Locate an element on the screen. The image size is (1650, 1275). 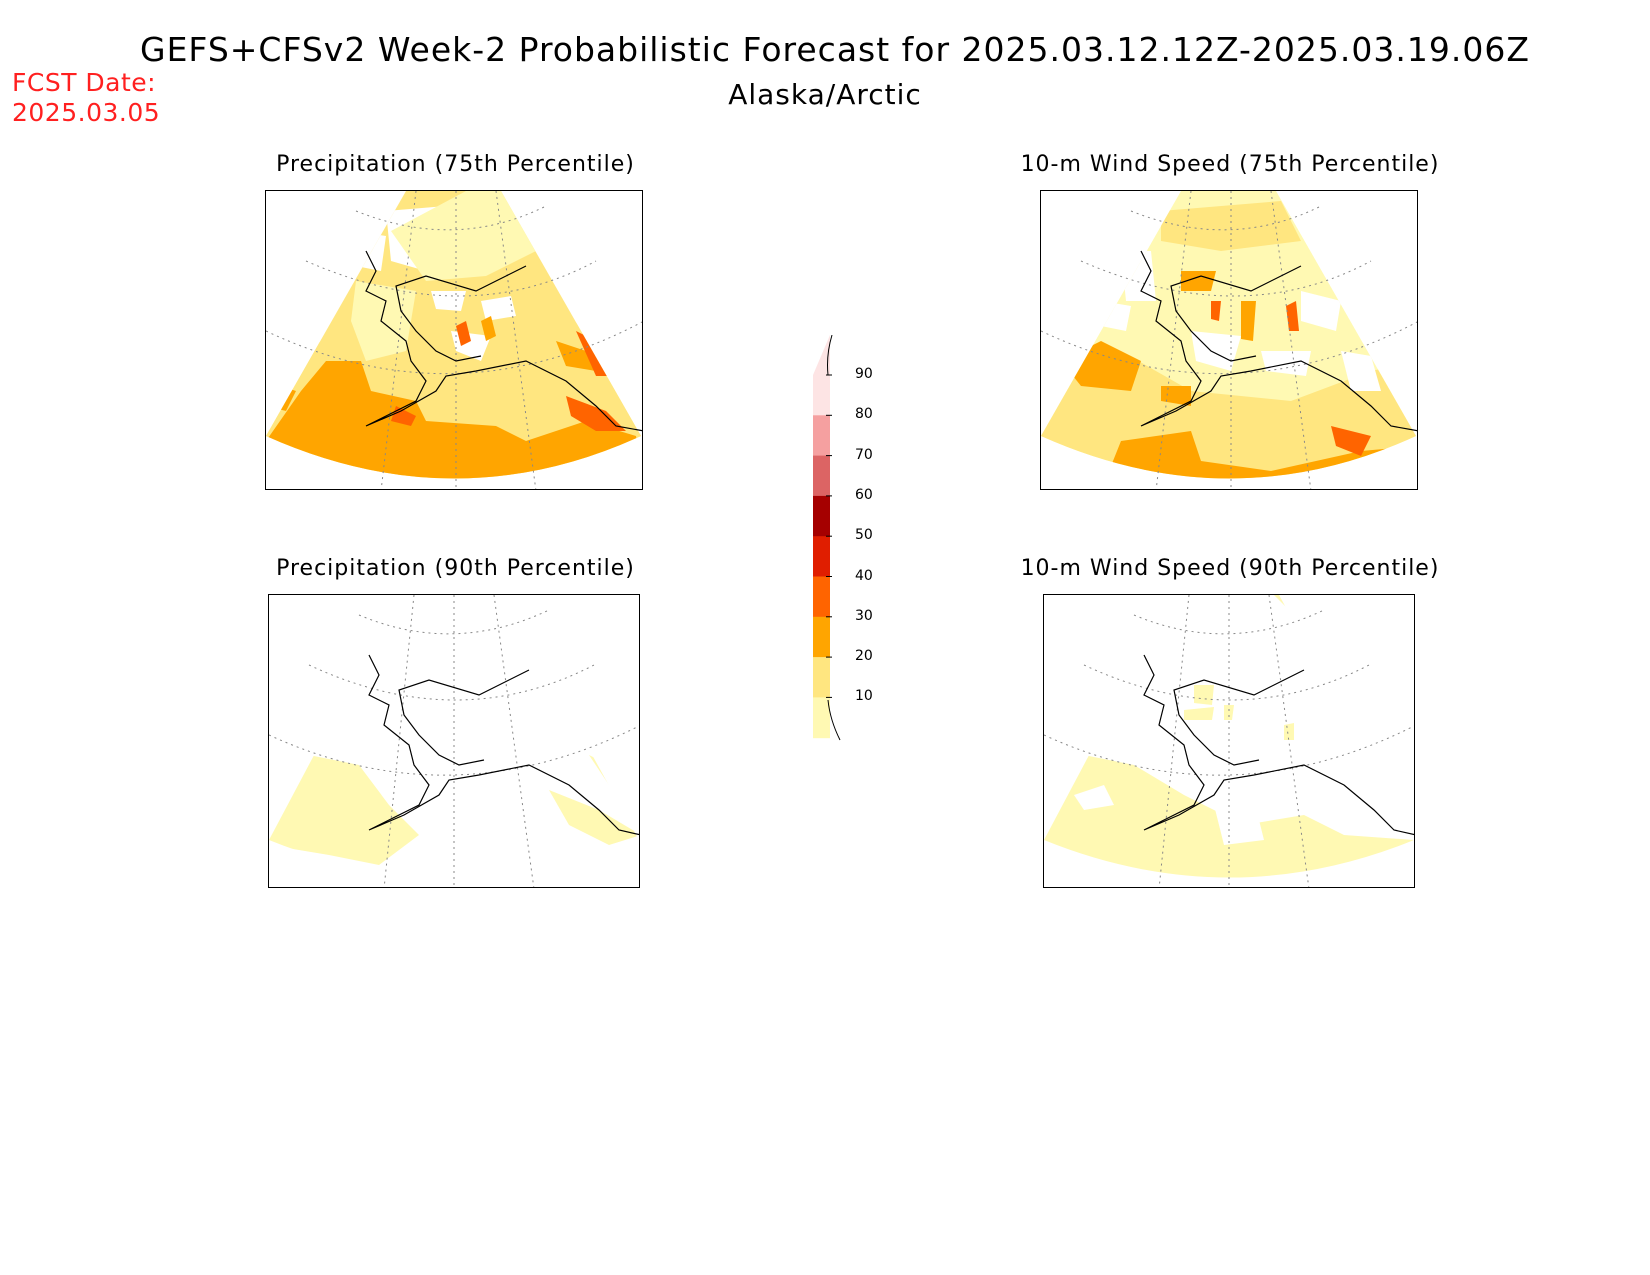
panel-title-precip-90: Precipitation (90th Percentile) is located at coordinates (455, 568).